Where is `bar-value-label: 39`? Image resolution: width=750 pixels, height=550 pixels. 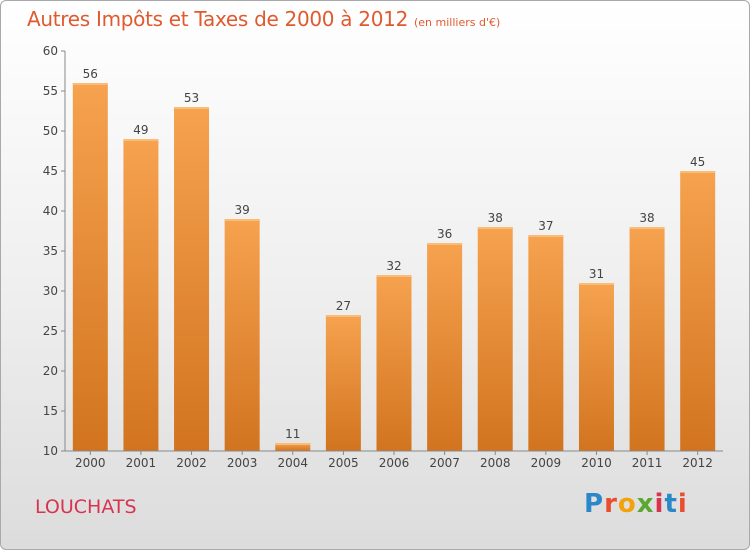 bar-value-label: 39 is located at coordinates (242, 210).